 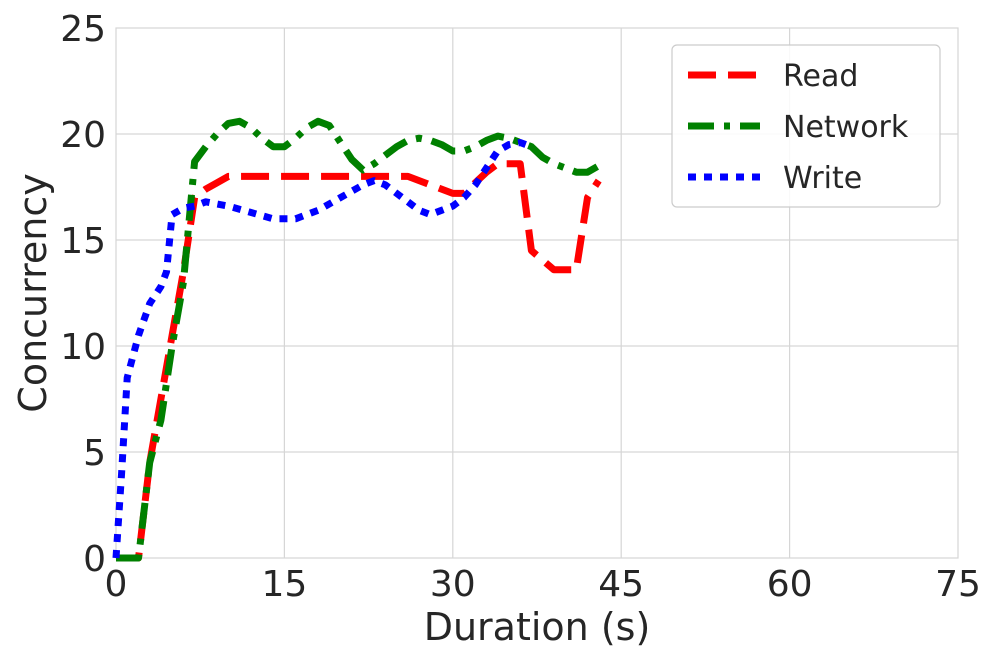 What do you see at coordinates (822, 178) in the screenshot?
I see `legend-label-write: Write` at bounding box center [822, 178].